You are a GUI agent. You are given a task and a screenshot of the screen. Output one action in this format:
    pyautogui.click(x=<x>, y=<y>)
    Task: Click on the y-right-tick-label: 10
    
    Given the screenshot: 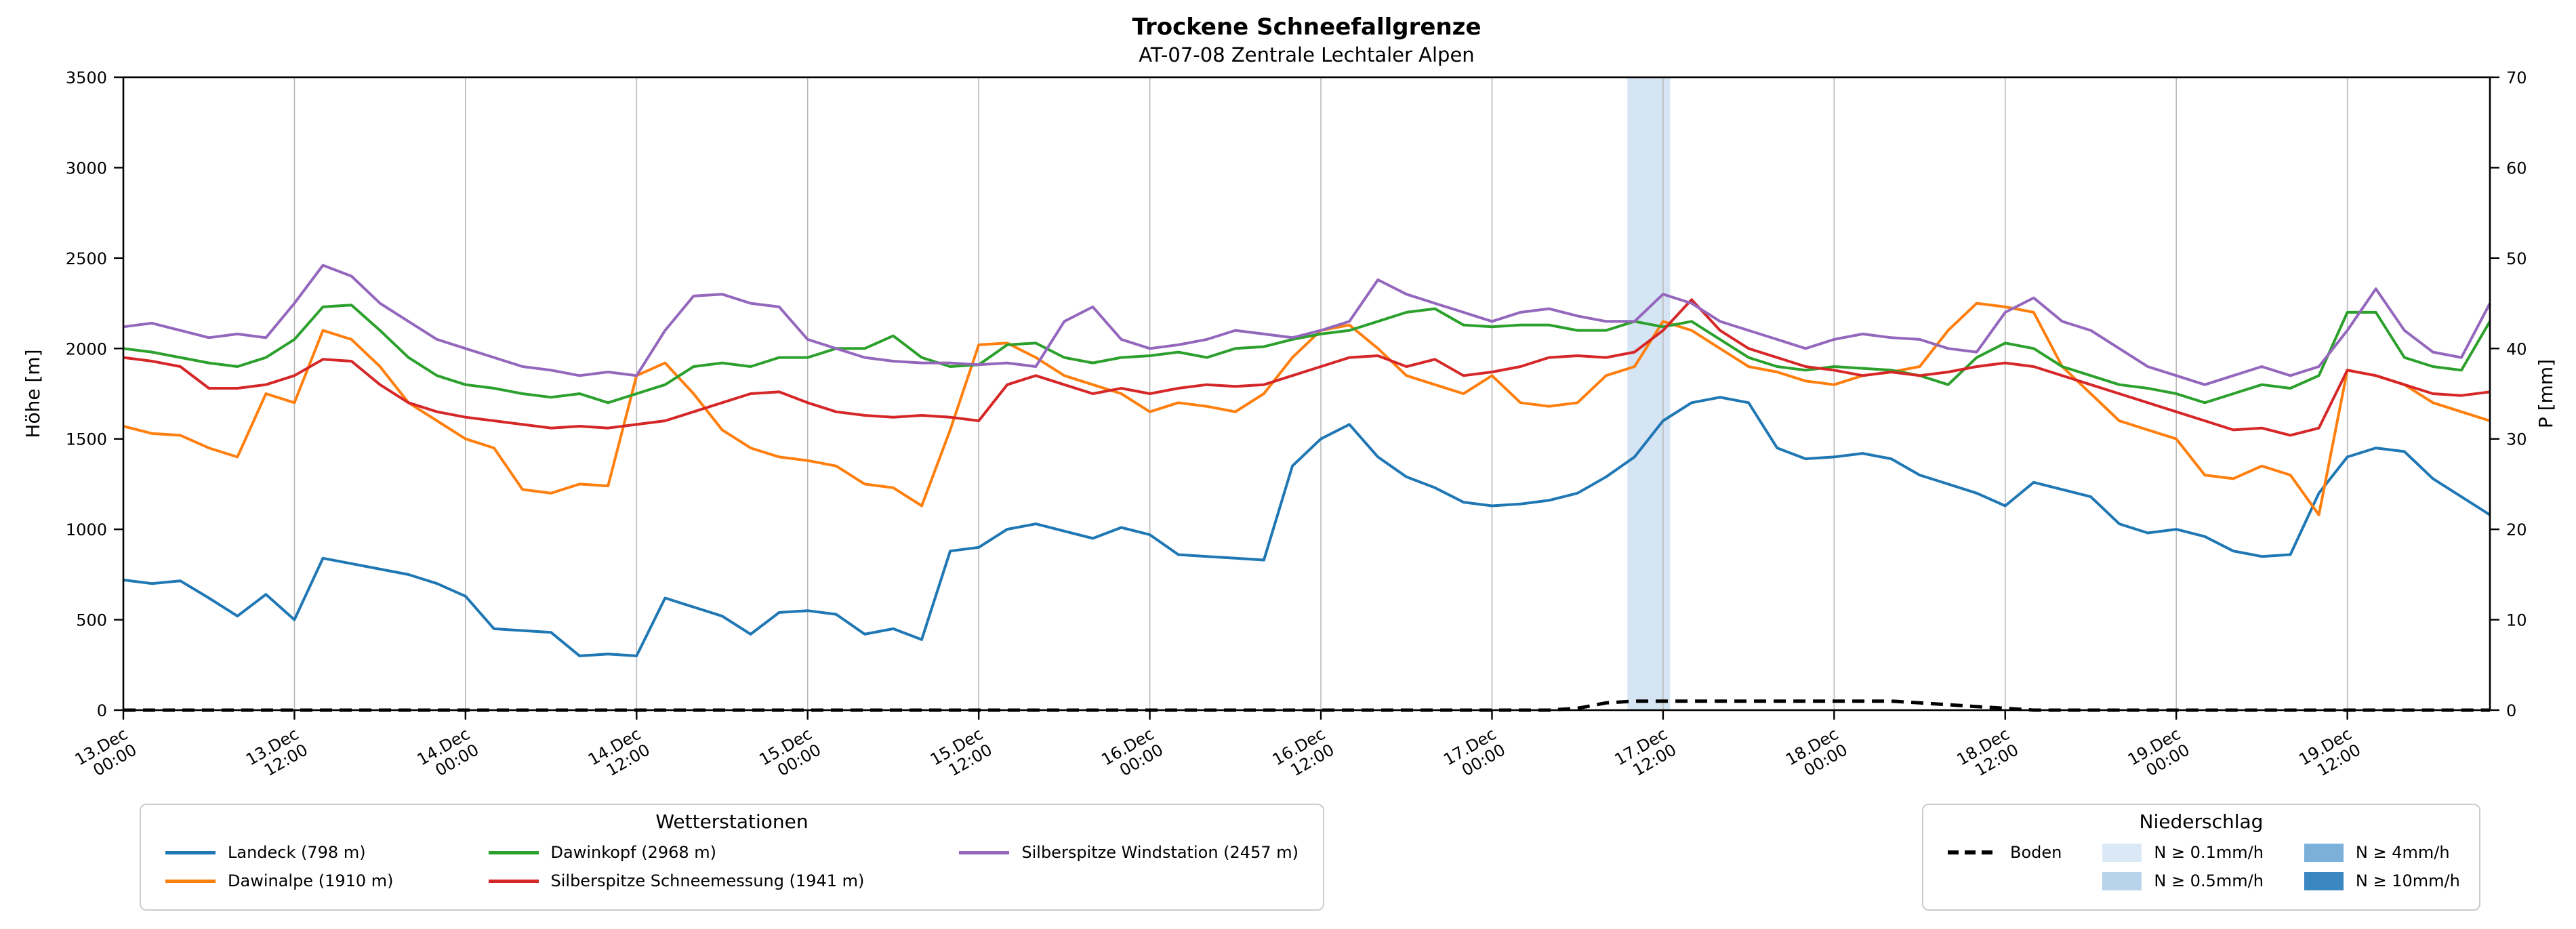 What is the action you would take?
    pyautogui.click(x=2517, y=620)
    